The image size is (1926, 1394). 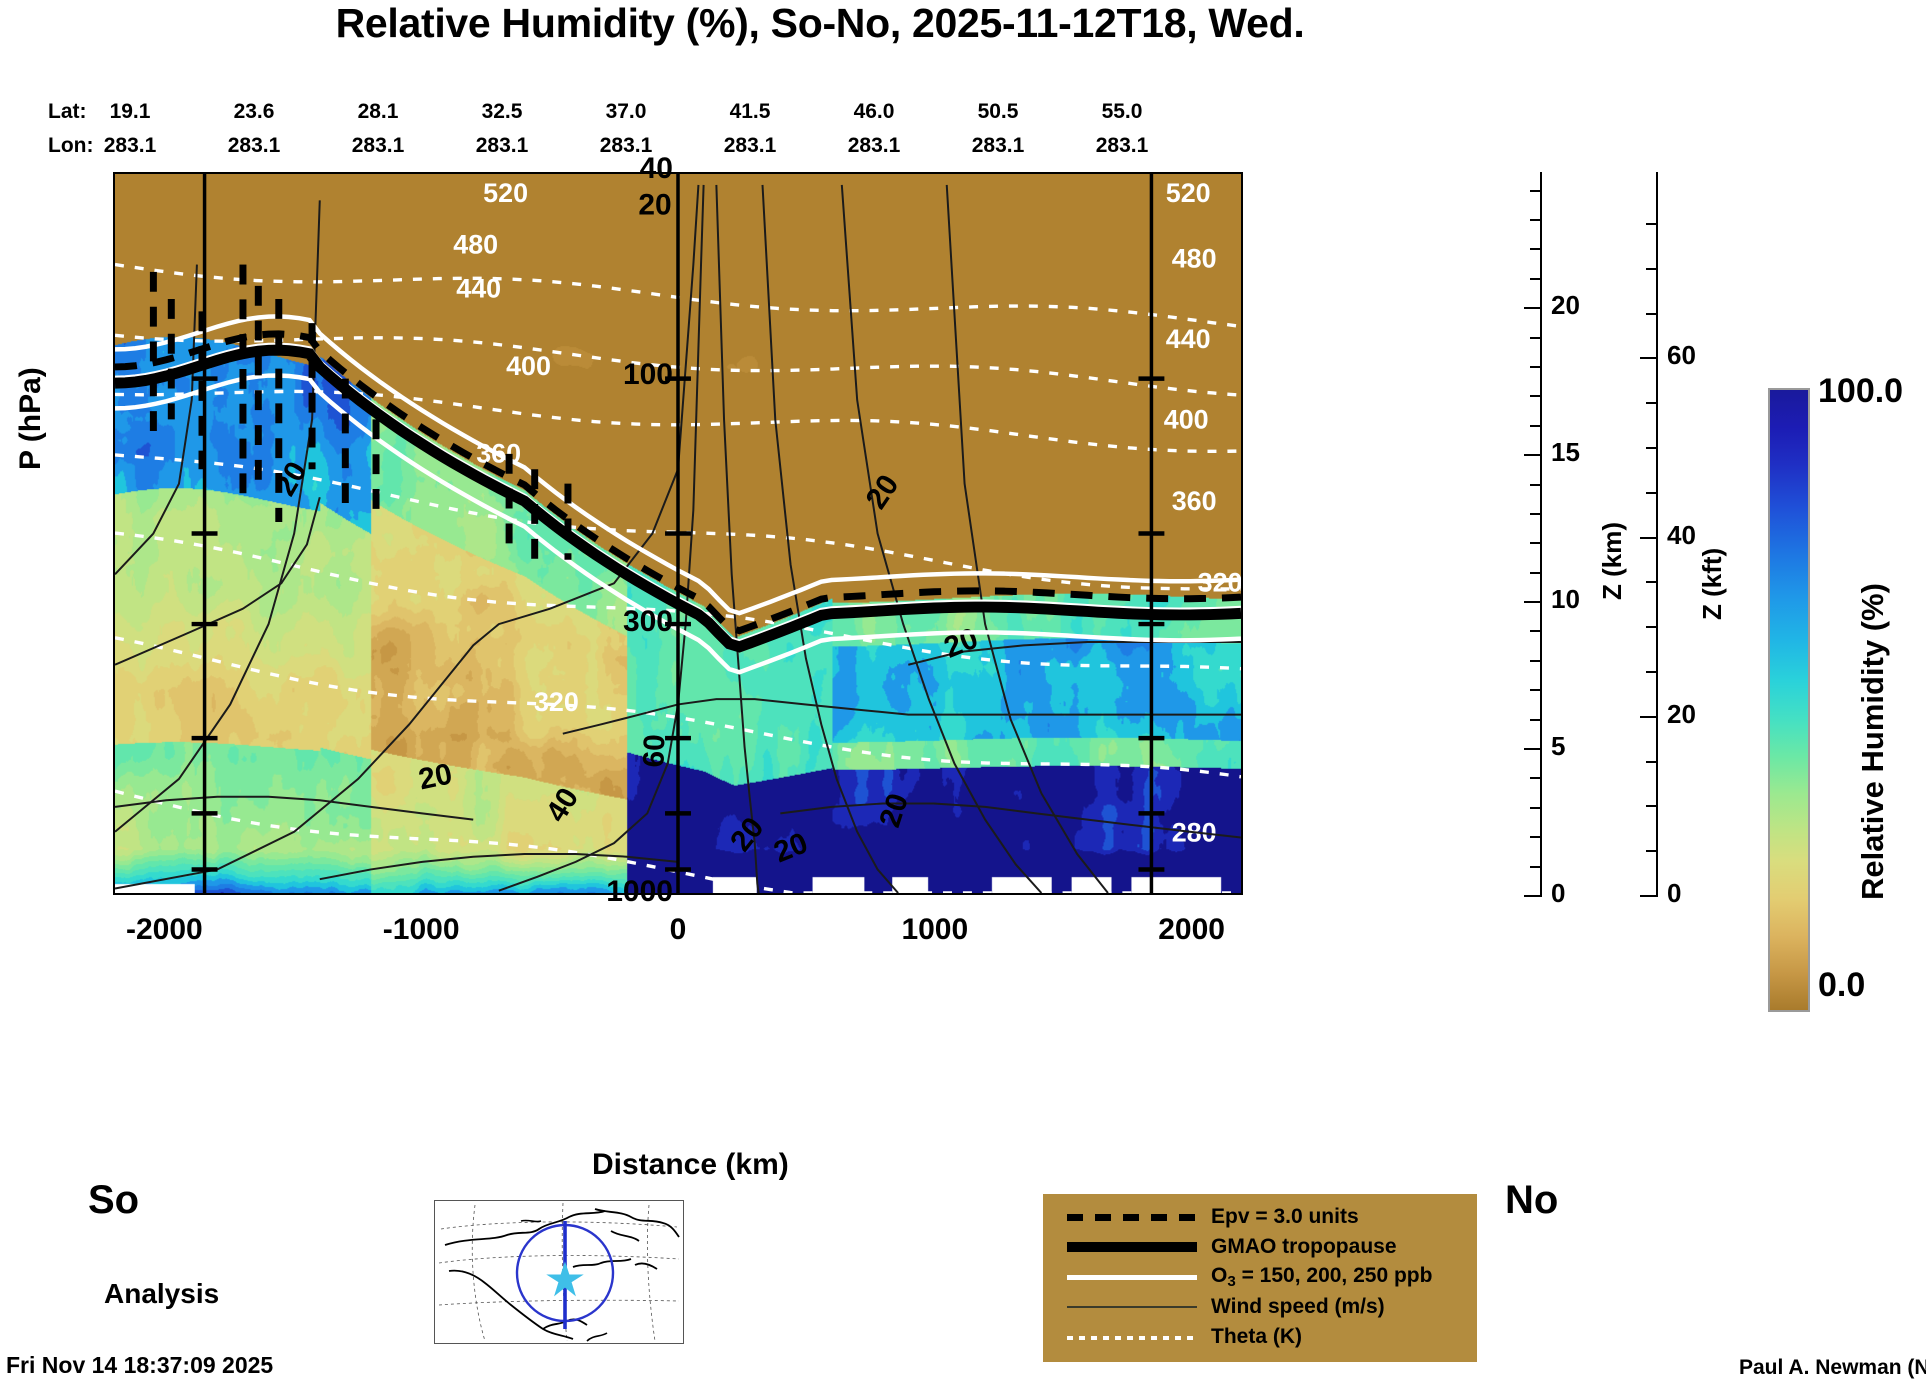 What do you see at coordinates (1861, 391) in the screenshot?
I see `colorbar-max-label: 100.0` at bounding box center [1861, 391].